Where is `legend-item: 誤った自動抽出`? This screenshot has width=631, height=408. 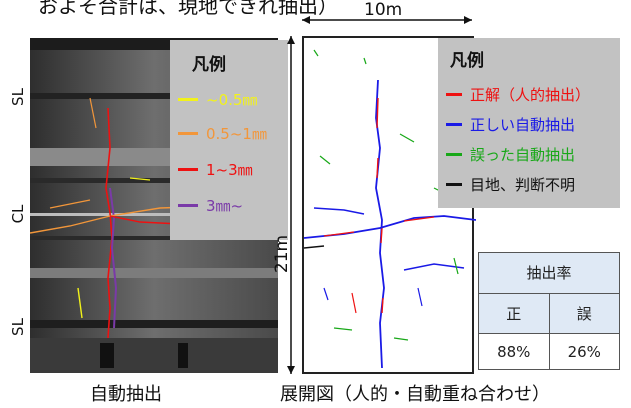
legend-item: 誤った自動抽出 is located at coordinates (510, 154).